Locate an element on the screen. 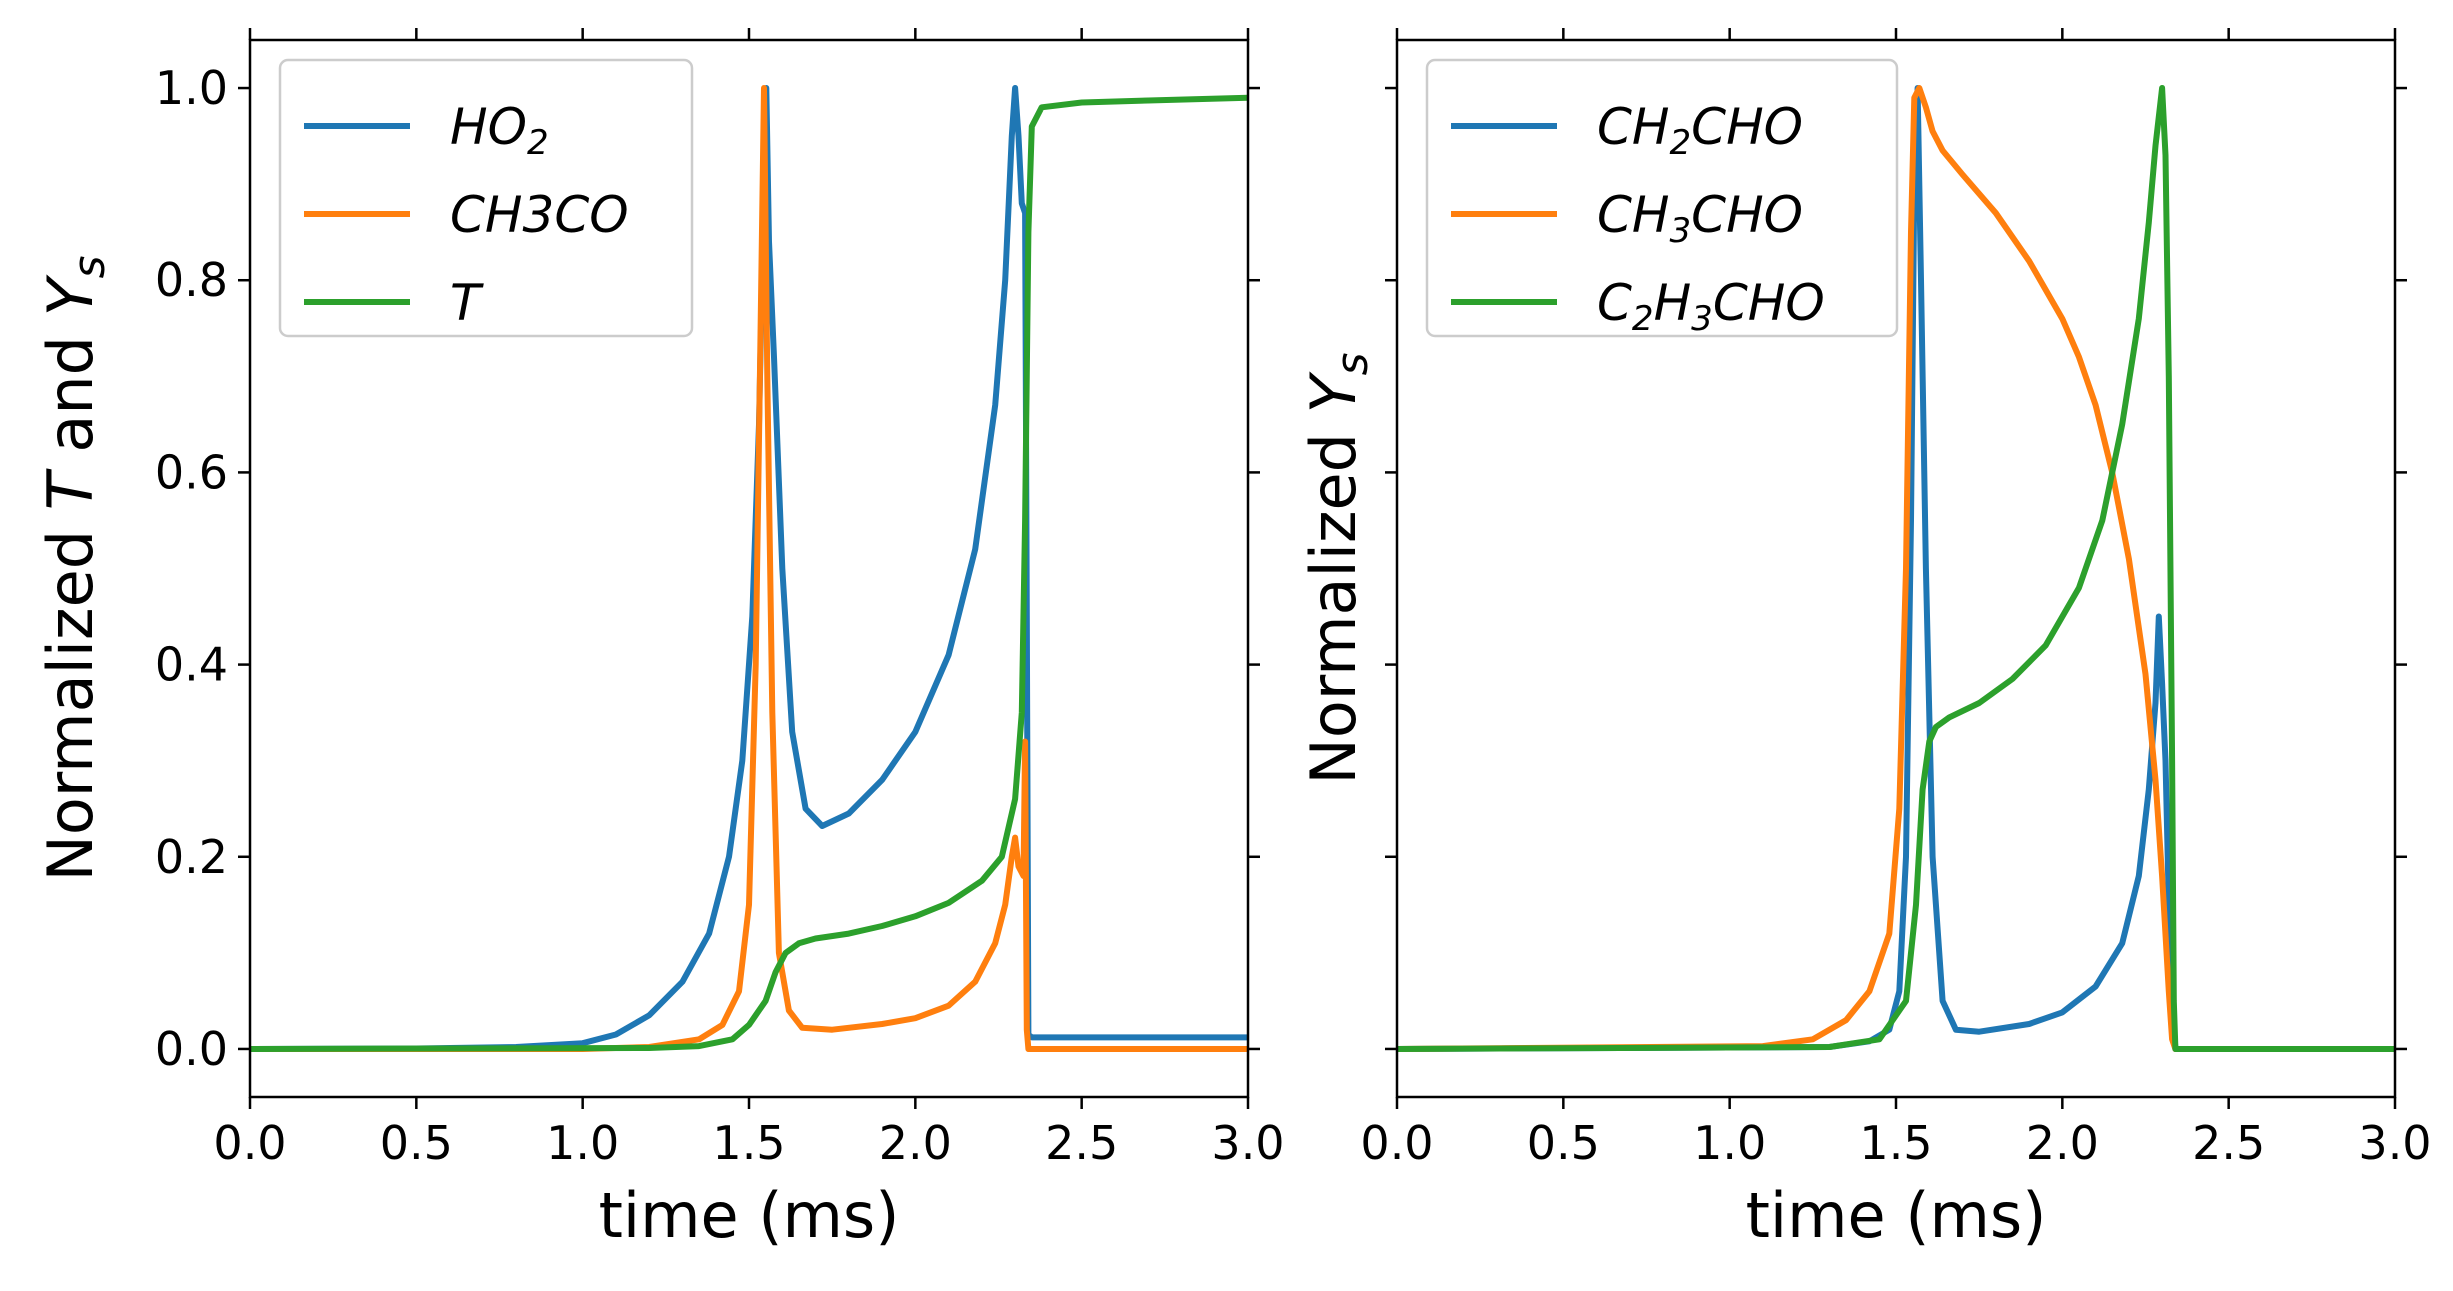  y-tick-label: 0.4 is located at coordinates (191, 665).